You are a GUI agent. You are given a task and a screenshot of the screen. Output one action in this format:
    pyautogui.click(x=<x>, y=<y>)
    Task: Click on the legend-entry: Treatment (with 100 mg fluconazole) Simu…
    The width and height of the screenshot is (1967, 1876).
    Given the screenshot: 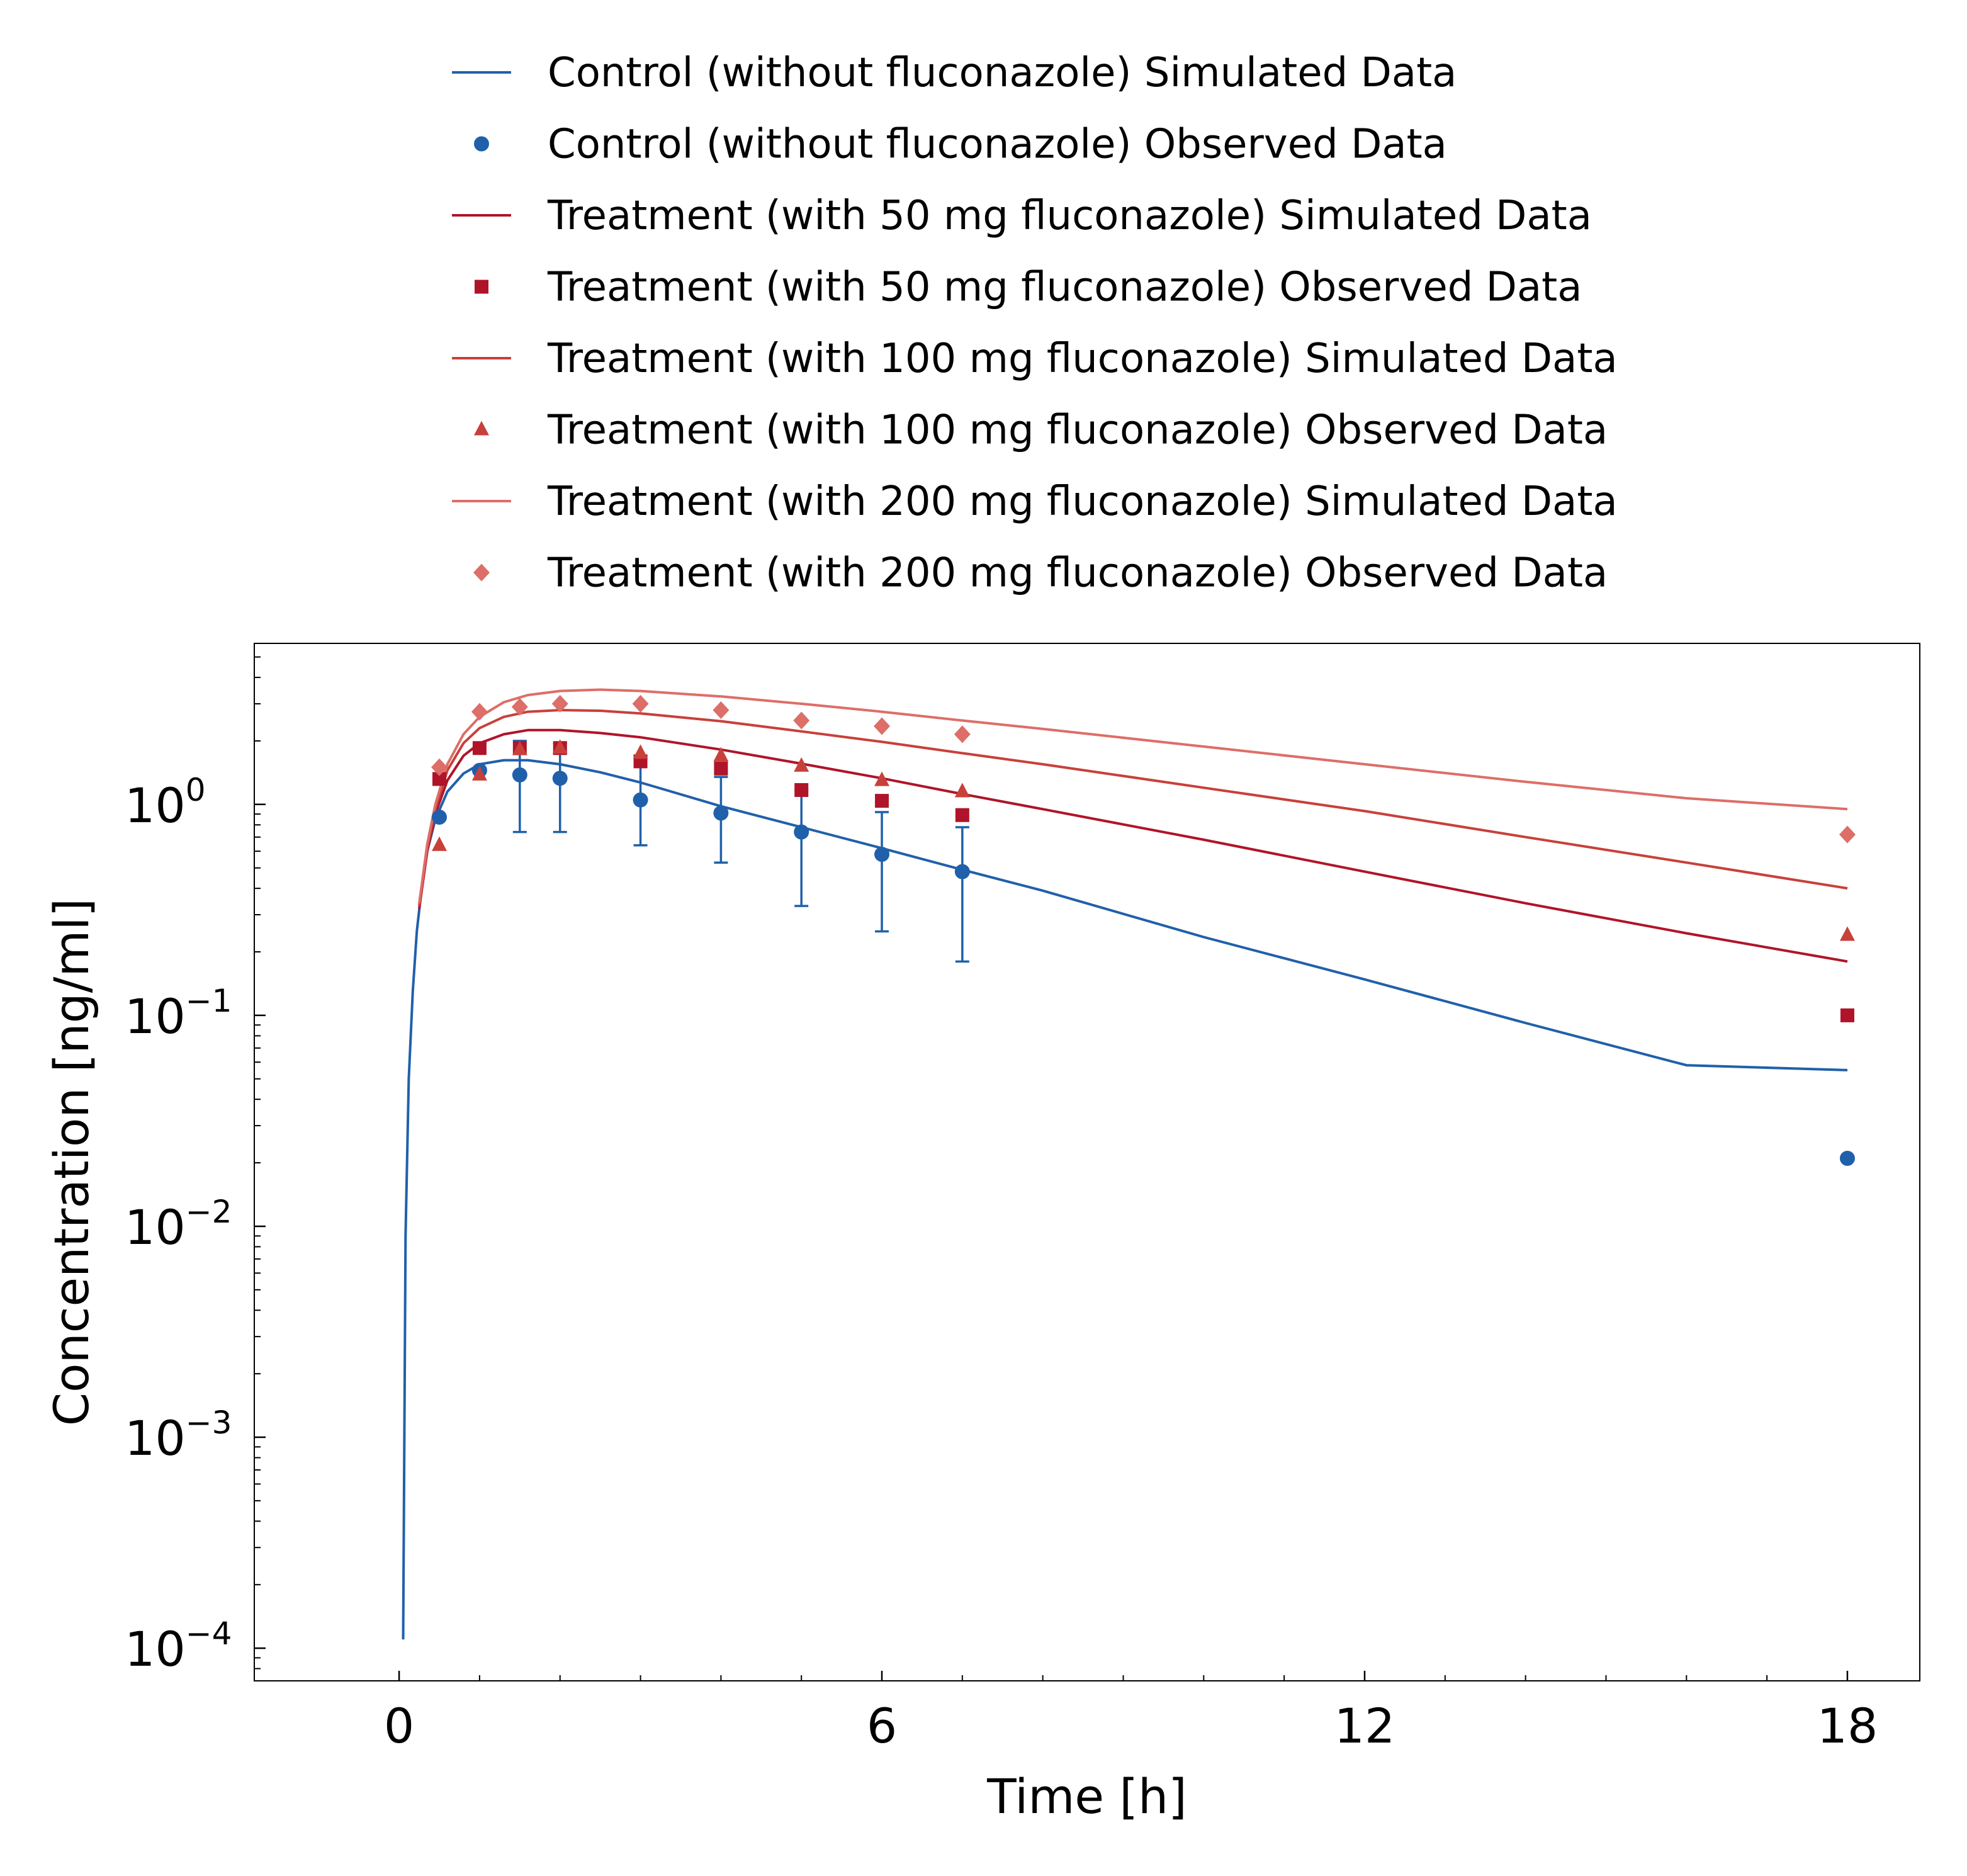 What is the action you would take?
    pyautogui.click(x=1035, y=359)
    